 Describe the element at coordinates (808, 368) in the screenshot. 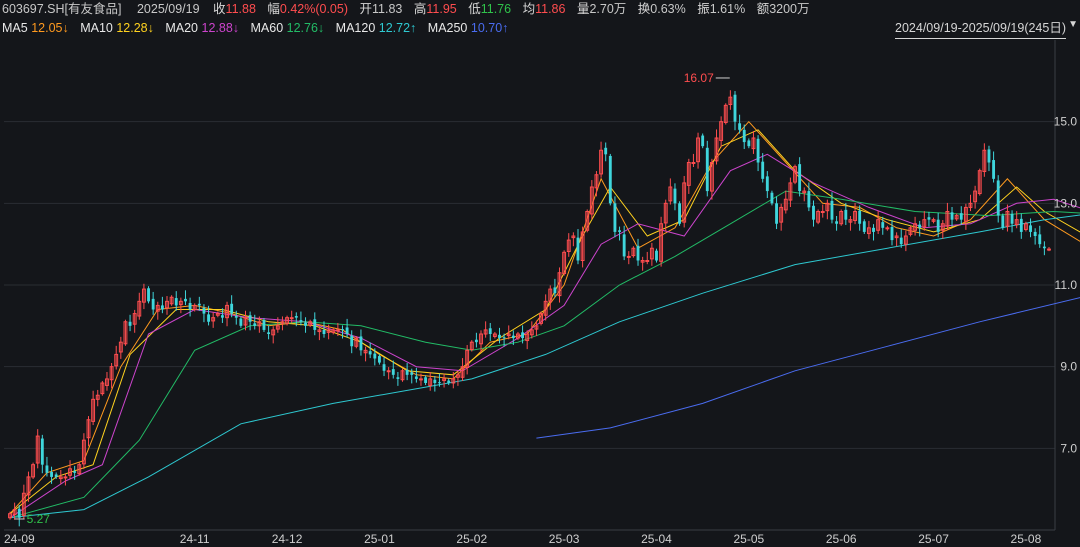

I see `ma250-line` at that location.